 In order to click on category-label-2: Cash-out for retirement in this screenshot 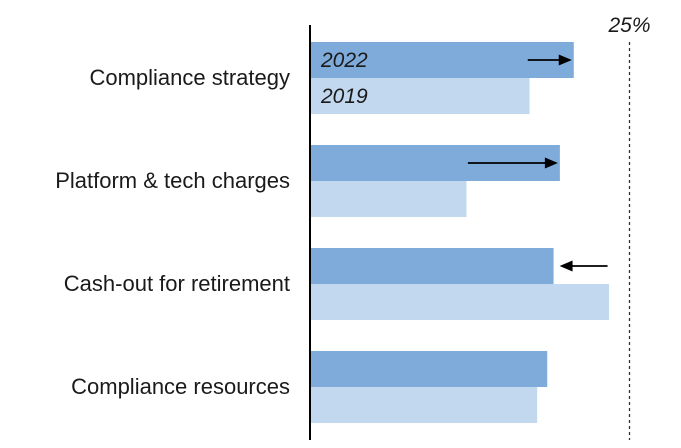, I will do `click(177, 283)`.